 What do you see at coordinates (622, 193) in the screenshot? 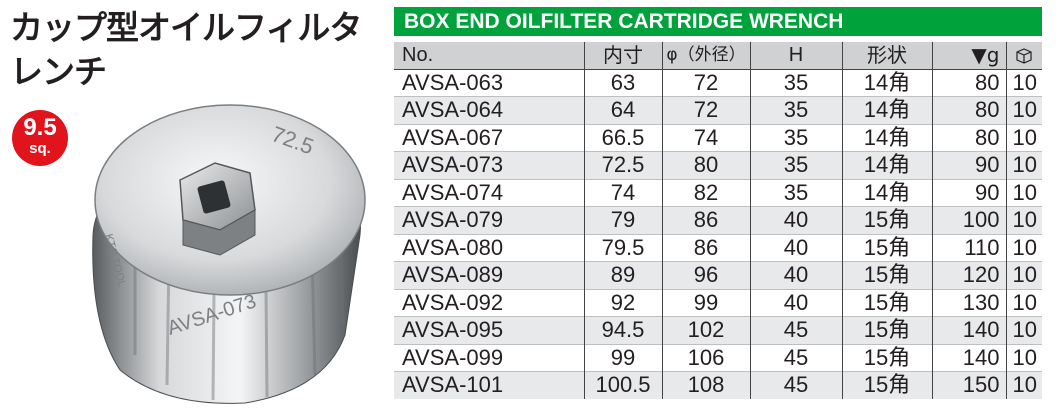
I see `cell-inner-size: 74` at bounding box center [622, 193].